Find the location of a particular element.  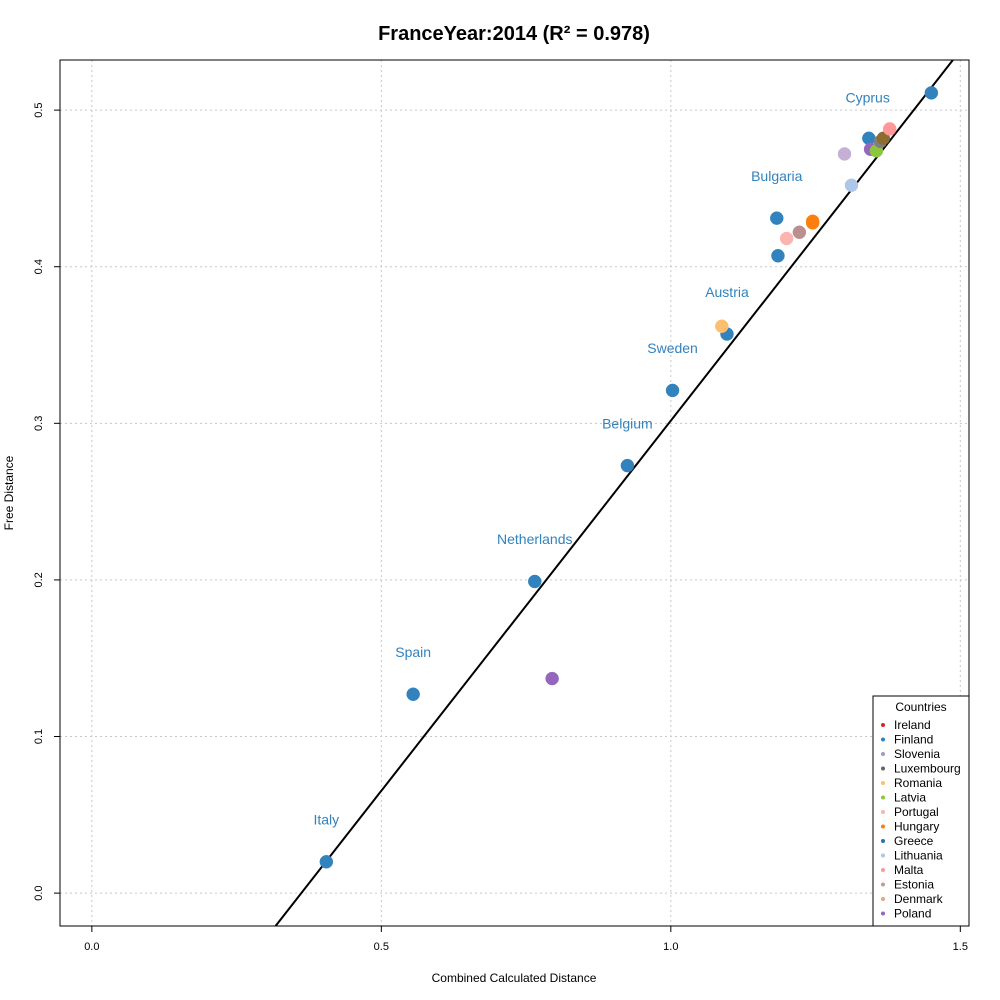

country-annotation: Bulgaria is located at coordinates (777, 176).